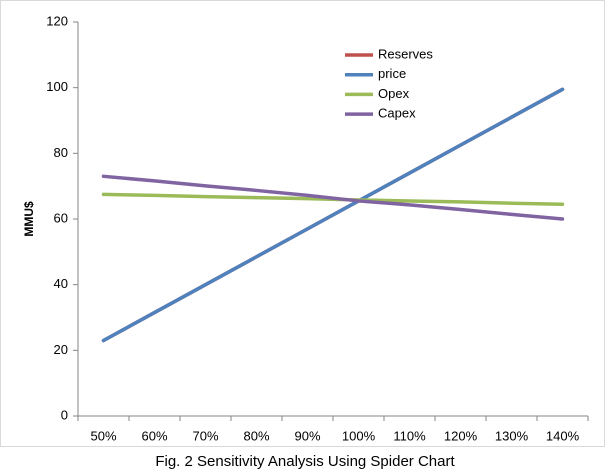 Image resolution: width=610 pixels, height=473 pixels. What do you see at coordinates (394, 93) in the screenshot?
I see `legend-label: Opex` at bounding box center [394, 93].